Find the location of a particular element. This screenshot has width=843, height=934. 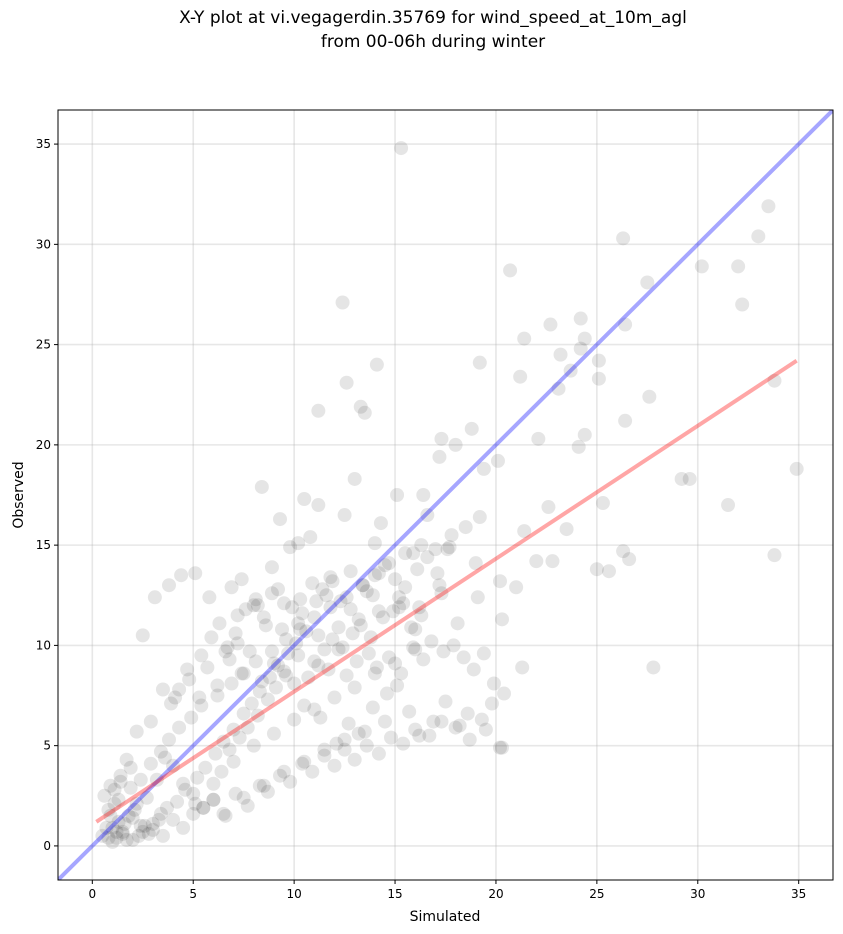

x-tick-label: 25 is located at coordinates (596, 894).